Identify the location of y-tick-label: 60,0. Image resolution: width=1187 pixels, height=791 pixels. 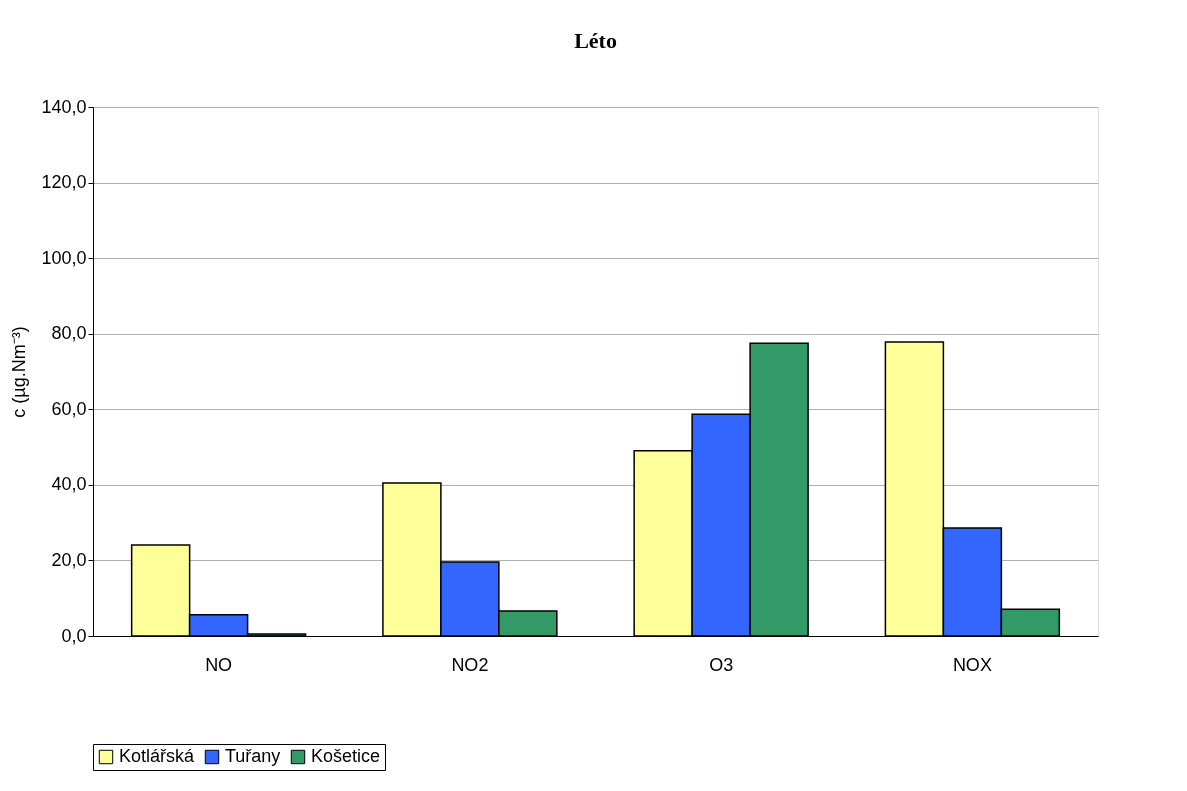
(69, 408).